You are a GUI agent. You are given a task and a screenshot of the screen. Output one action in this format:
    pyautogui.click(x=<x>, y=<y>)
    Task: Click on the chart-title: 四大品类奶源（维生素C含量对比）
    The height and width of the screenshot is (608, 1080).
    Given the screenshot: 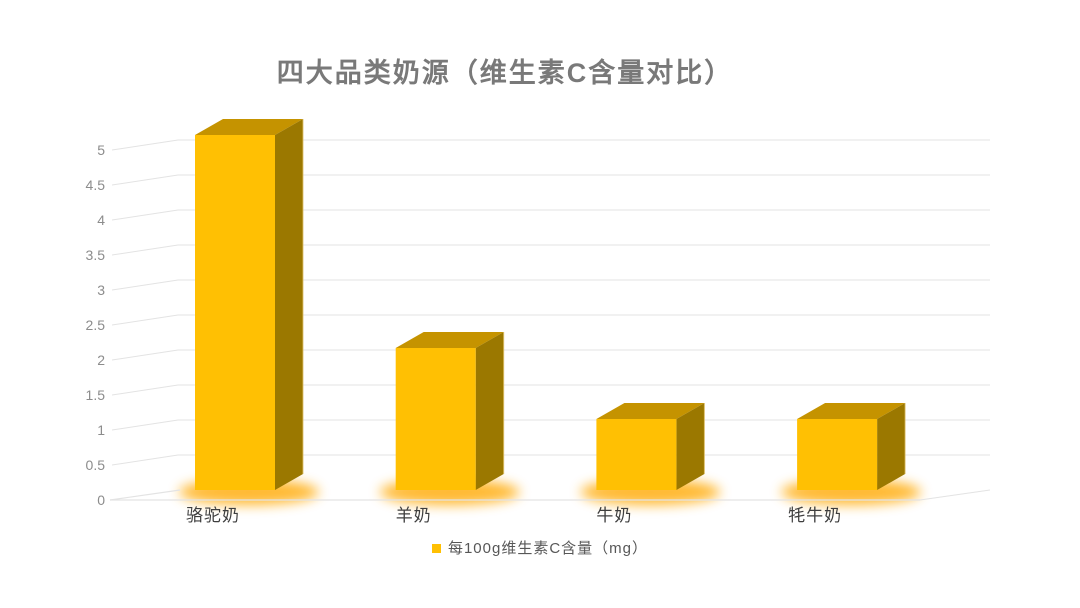 What is the action you would take?
    pyautogui.click(x=505, y=73)
    